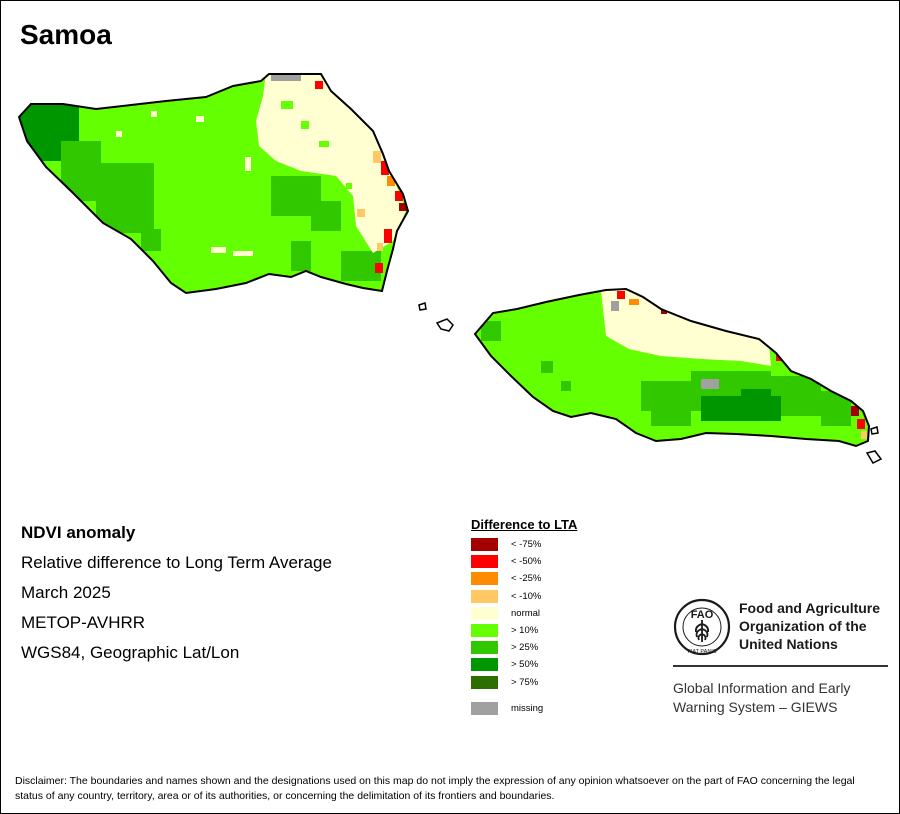 This screenshot has height=814, width=900. Describe the element at coordinates (672, 367) in the screenshot. I see `upolu-coastline` at that location.